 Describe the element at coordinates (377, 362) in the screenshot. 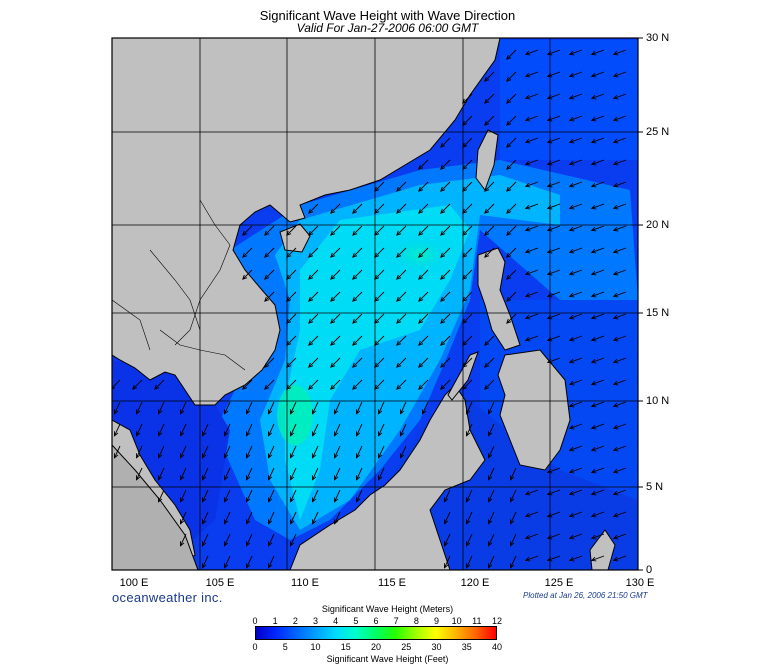

I see `wave-zone-peak` at that location.